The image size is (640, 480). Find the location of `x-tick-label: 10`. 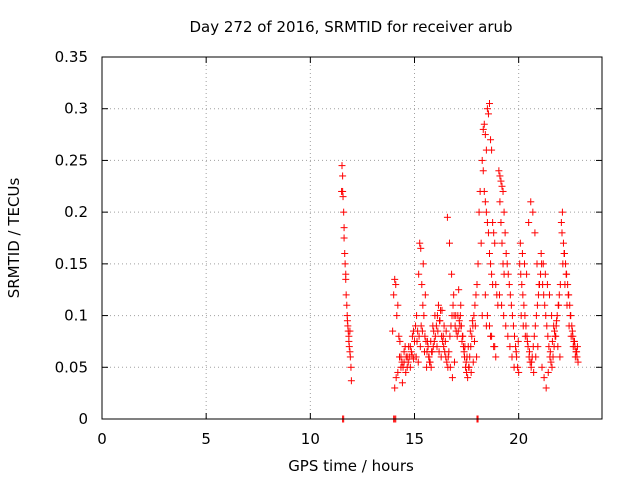

x-tick-label: 10 is located at coordinates (310, 439).